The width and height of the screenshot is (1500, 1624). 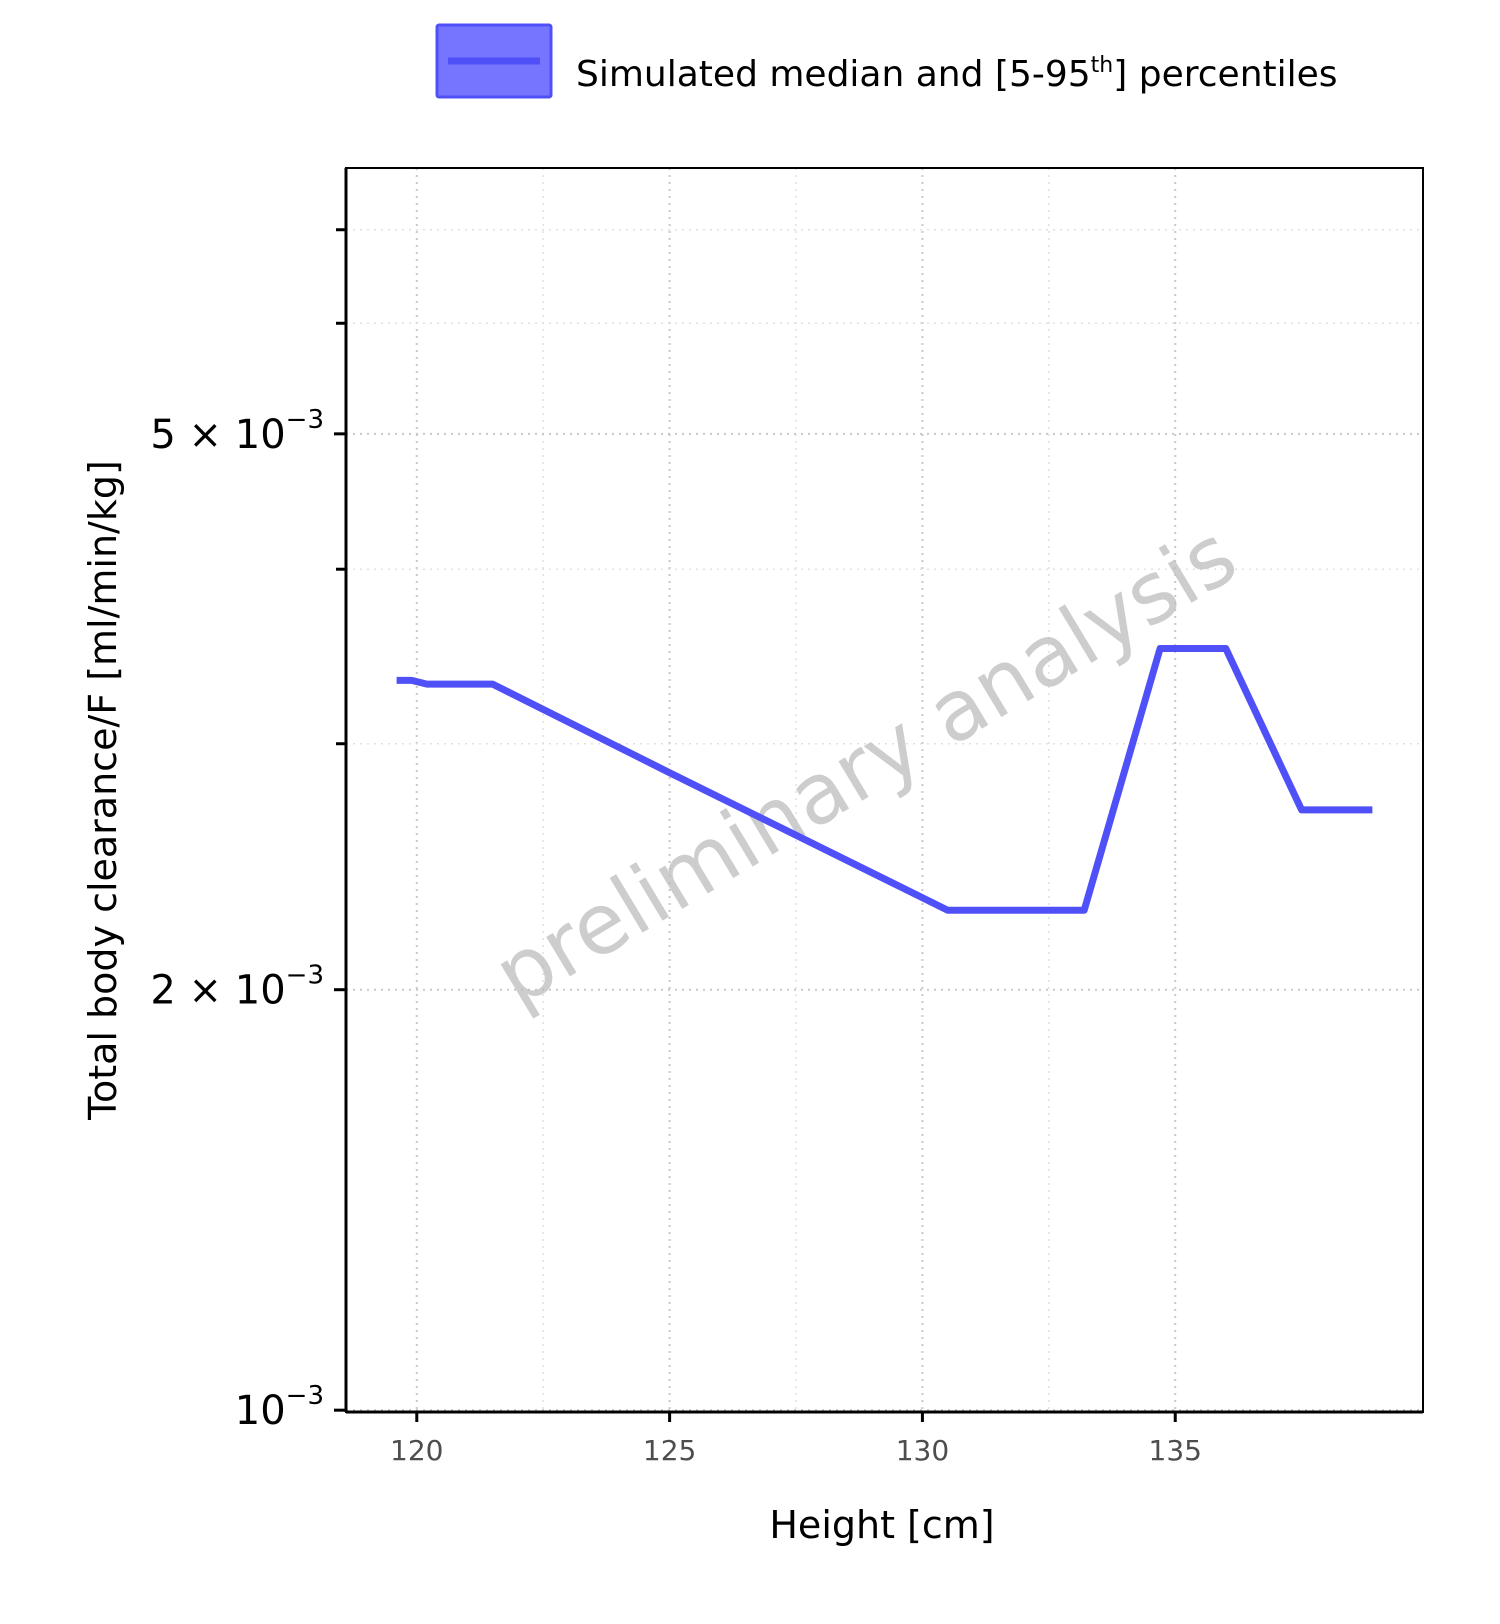 What do you see at coordinates (237, 987) in the screenshot?
I see `y-tick-label: 2 × 10⁻³` at bounding box center [237, 987].